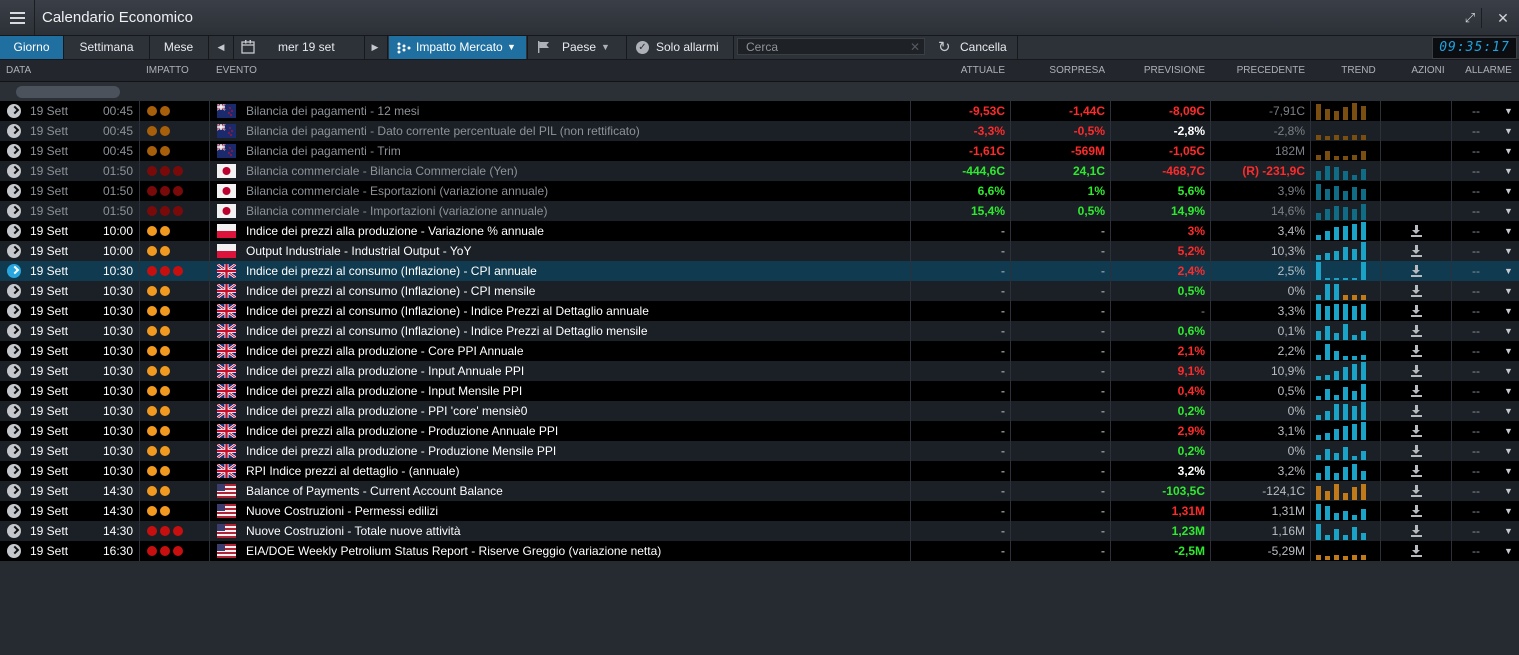 This screenshot has width=1519, height=655. Describe the element at coordinates (1503, 18) in the screenshot. I see `close-icon: ✕` at that location.